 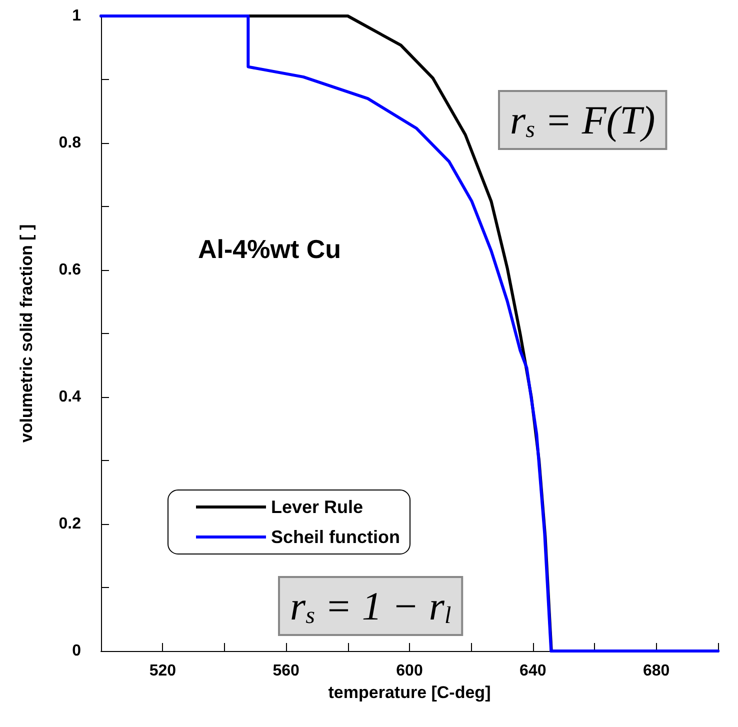 I want to click on x-tick-label: 600, so click(x=409, y=671).